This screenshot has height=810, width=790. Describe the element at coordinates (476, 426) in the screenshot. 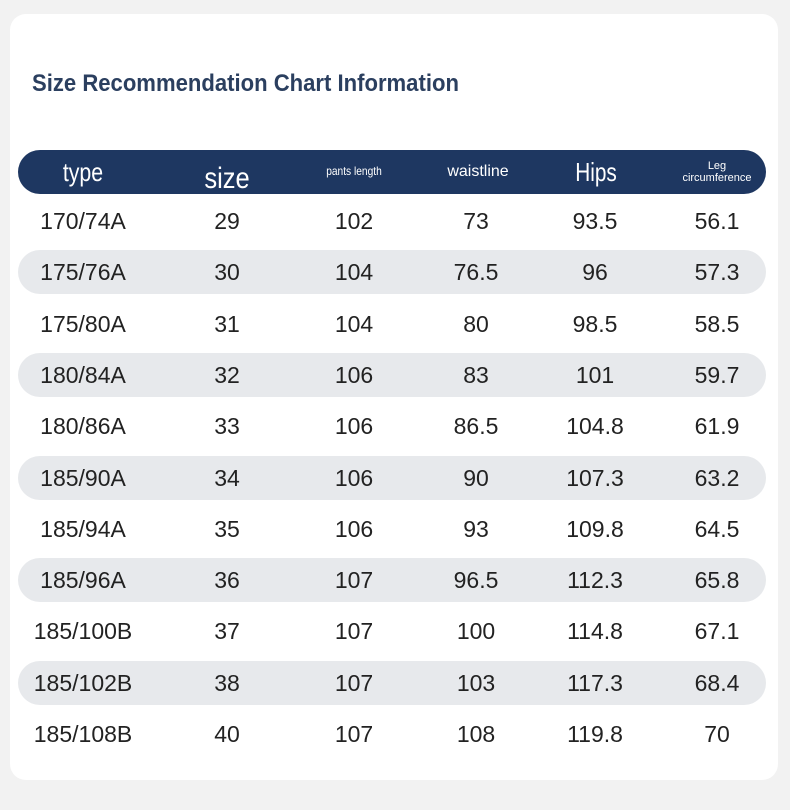

I see `cell-waistline: 86.5` at that location.